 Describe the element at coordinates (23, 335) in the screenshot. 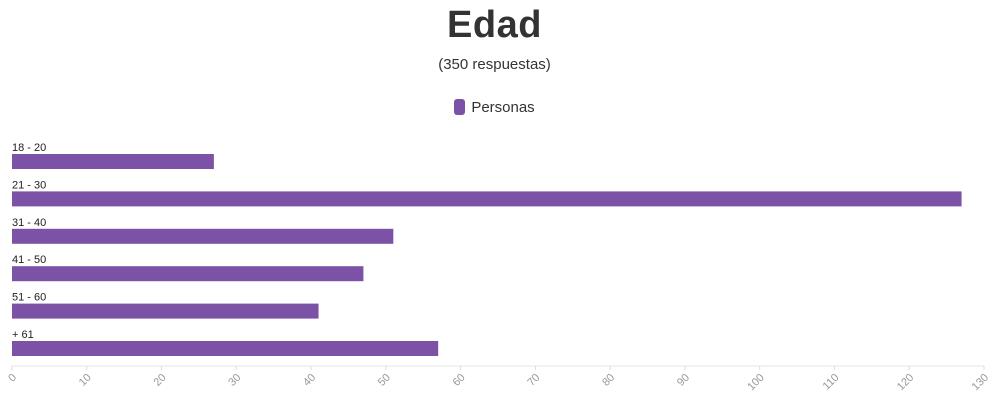

I see `category-label: + 61` at that location.